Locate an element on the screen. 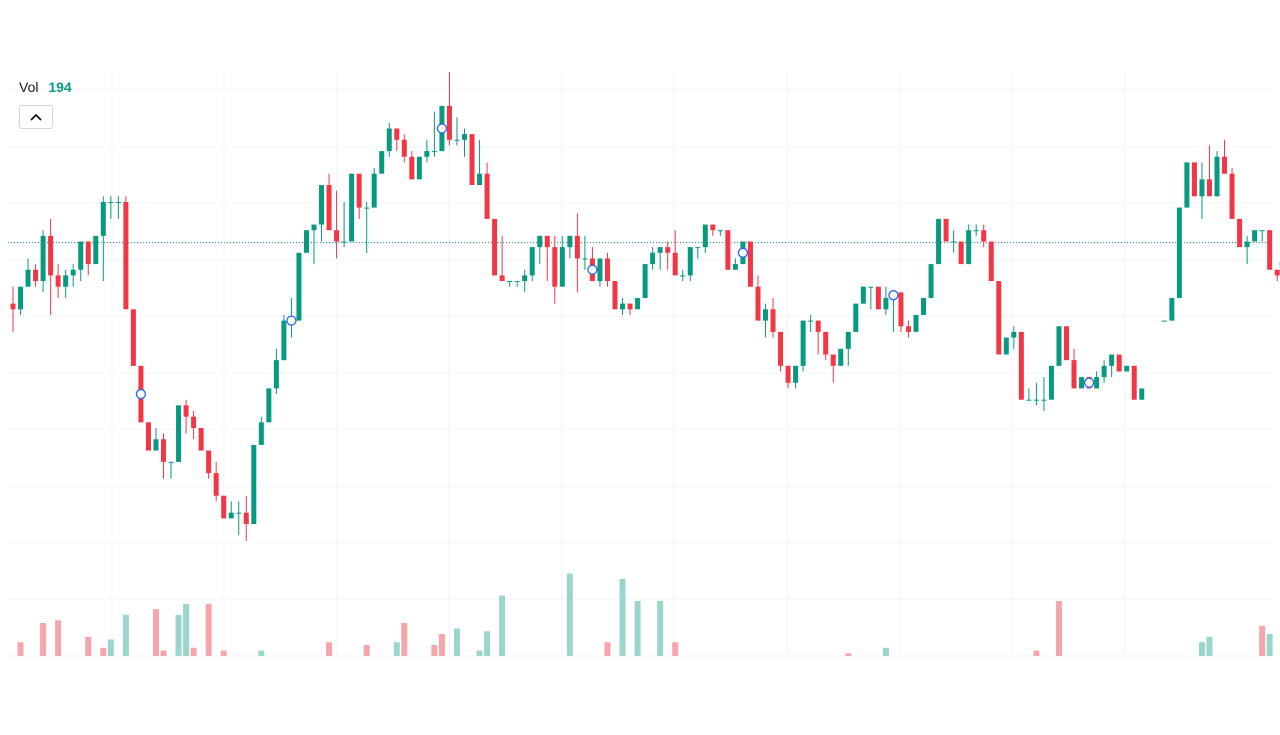  volume-legend-label: Vol is located at coordinates (28, 87).